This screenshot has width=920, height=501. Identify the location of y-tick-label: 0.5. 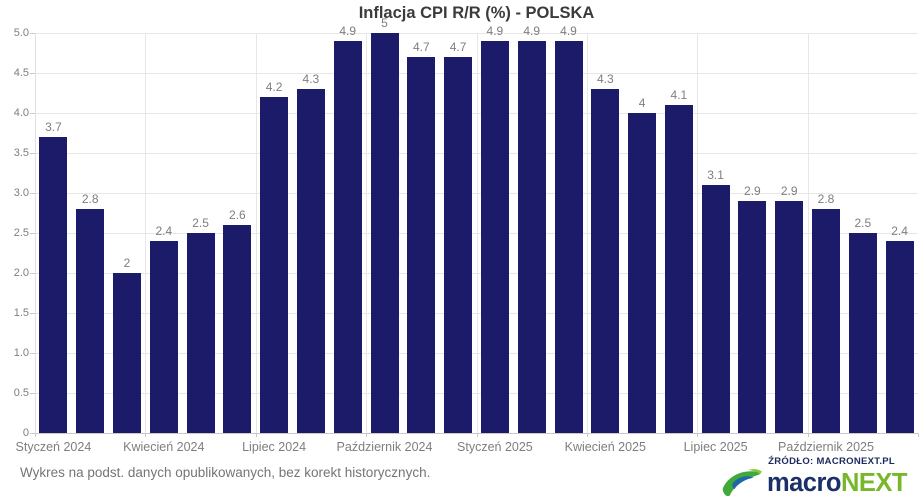
(21, 393).